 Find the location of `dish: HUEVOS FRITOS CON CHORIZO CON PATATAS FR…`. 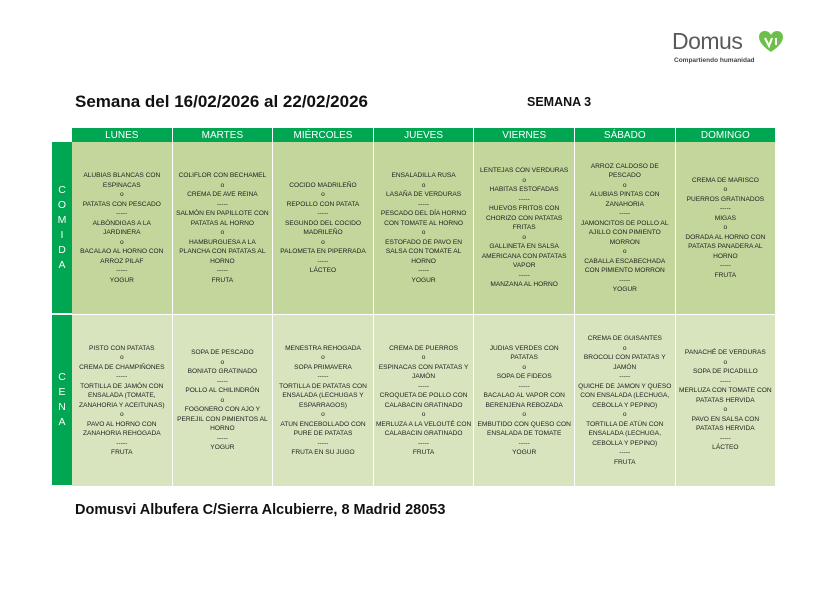

dish: HUEVOS FRITOS CON CHORIZO CON PATATAS FR… is located at coordinates (524, 218).